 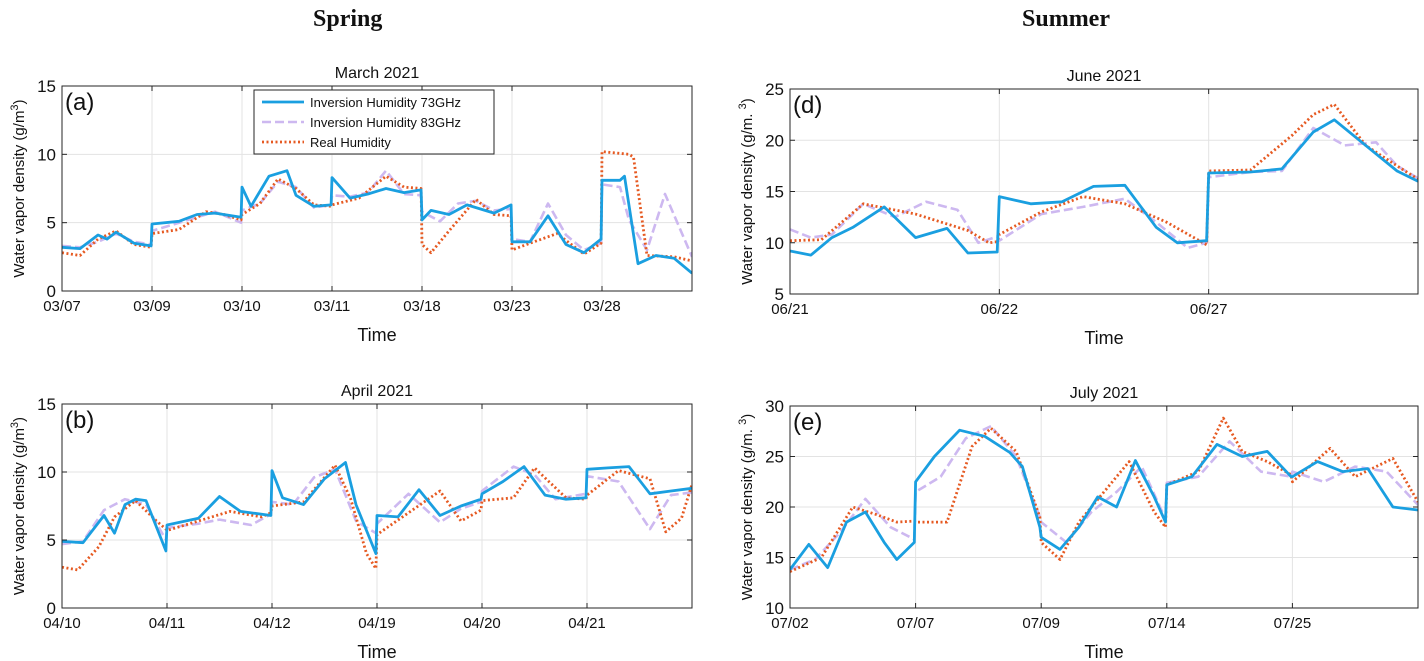 What do you see at coordinates (348, 19) in the screenshot?
I see `spring-column-title: Spring` at bounding box center [348, 19].